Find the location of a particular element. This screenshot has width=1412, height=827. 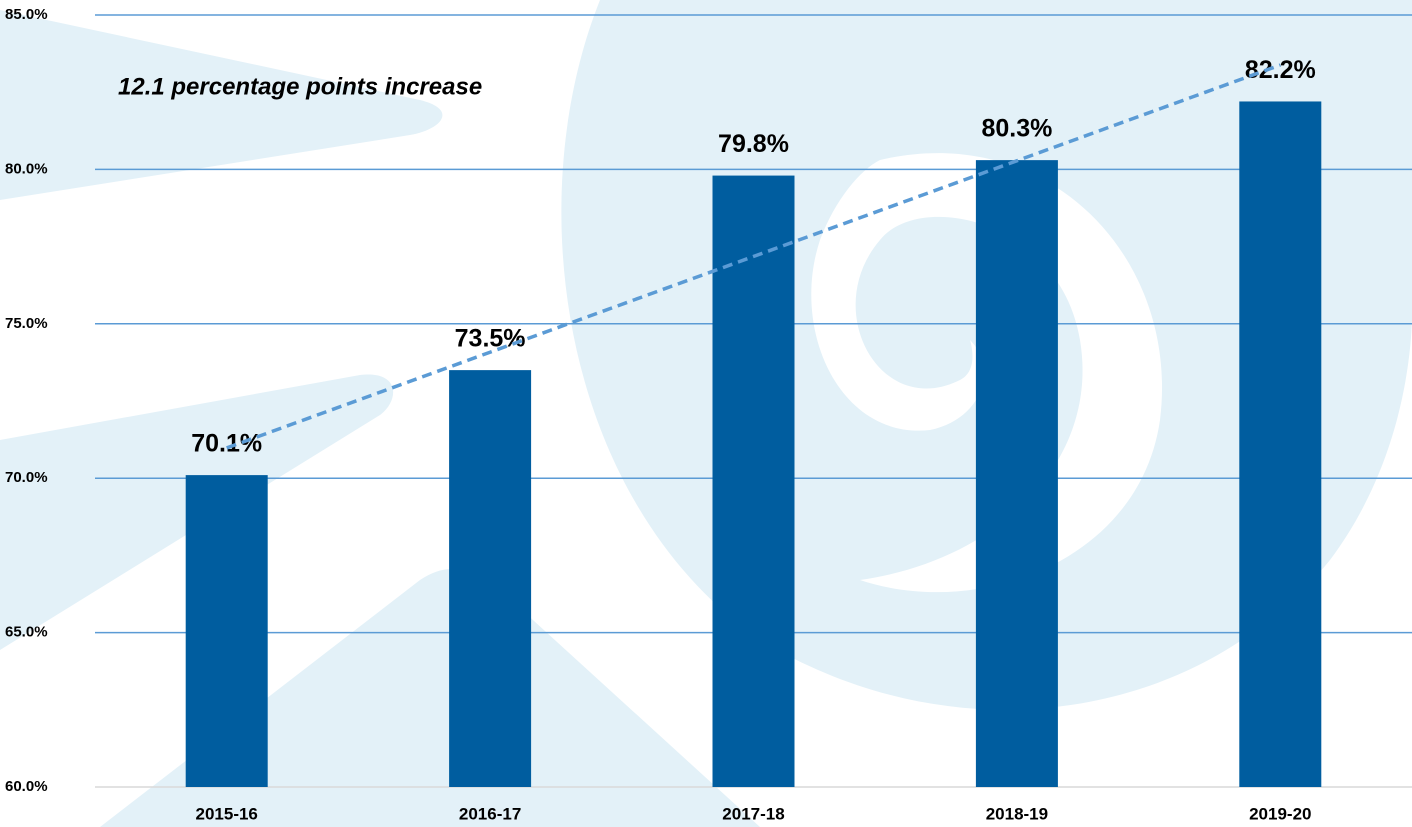

x-tick-label: 2016-17 is located at coordinates (490, 813).